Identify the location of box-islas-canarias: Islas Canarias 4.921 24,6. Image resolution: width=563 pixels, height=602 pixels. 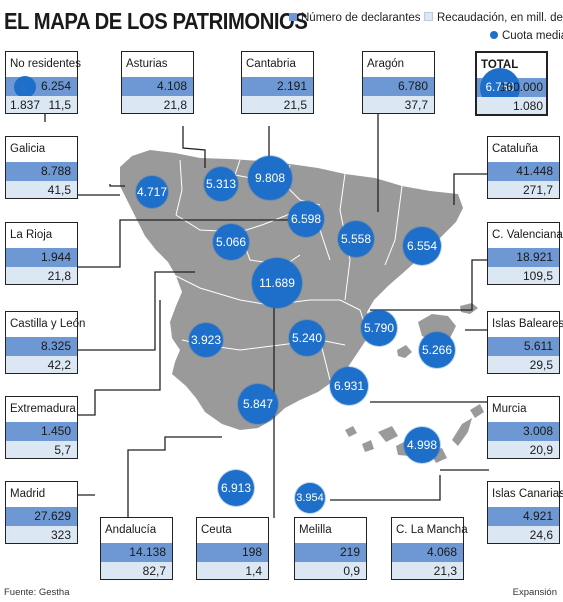
(525, 512).